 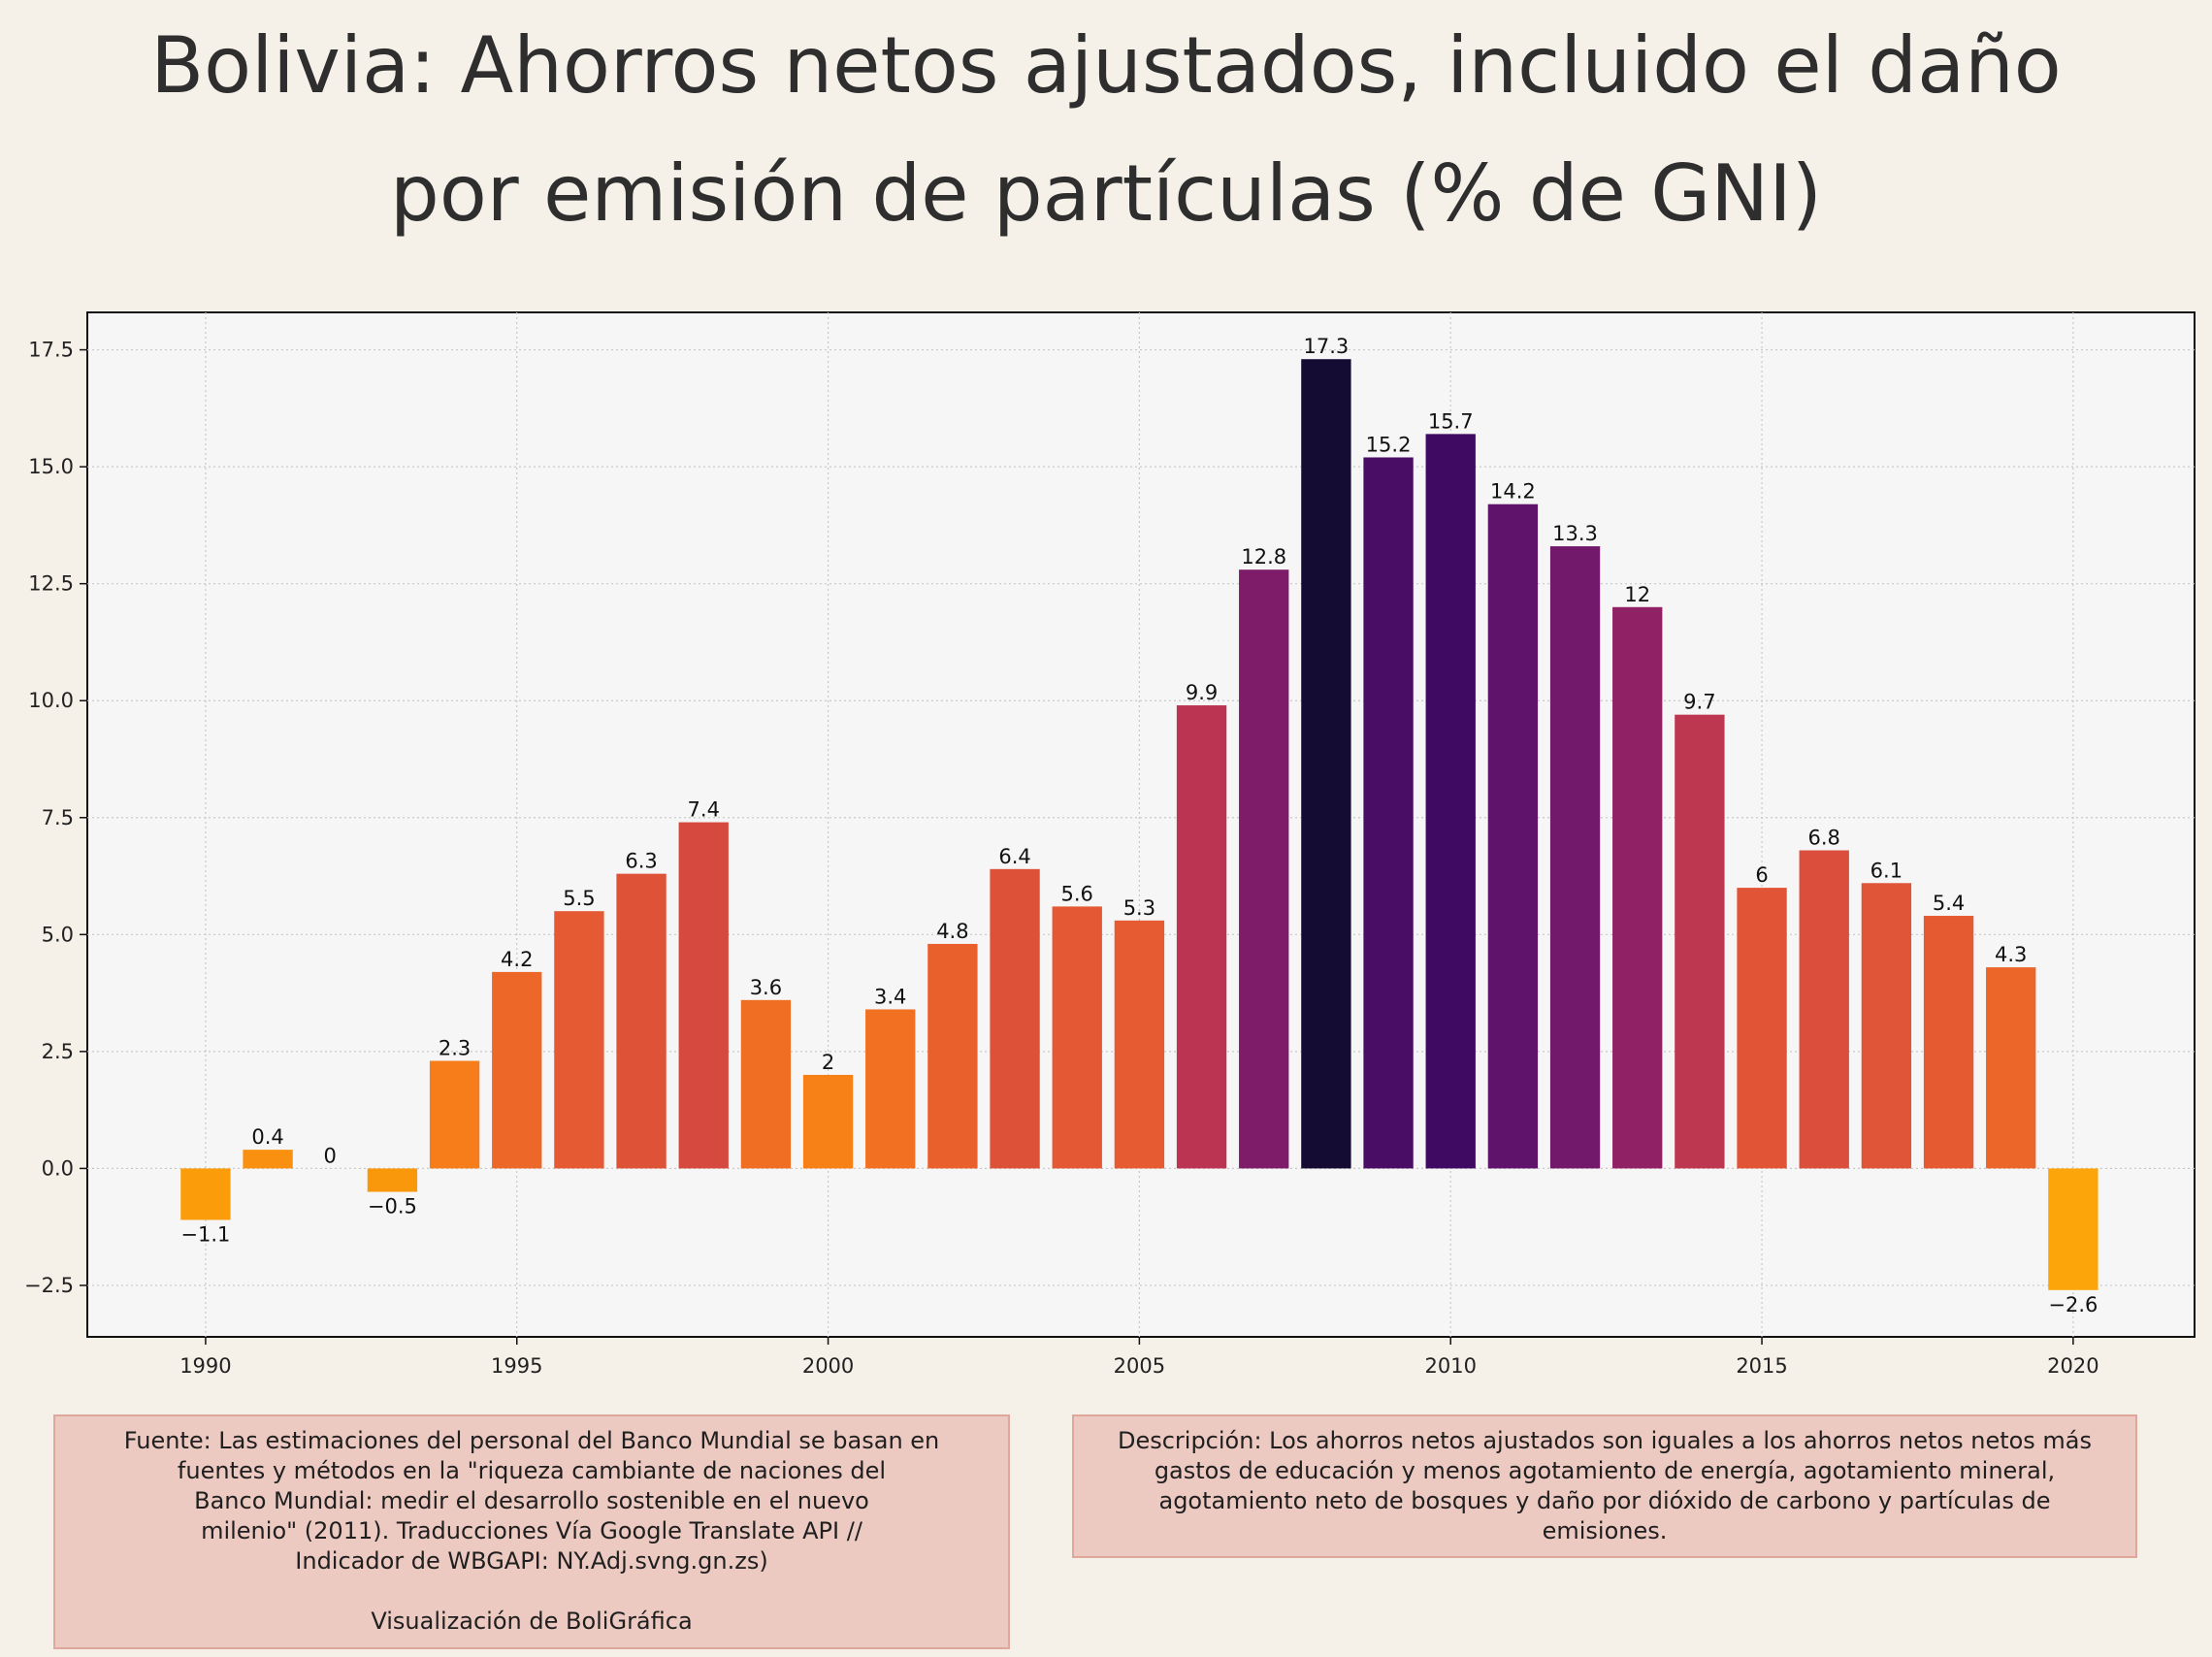 I want to click on data-label-2020: −2.6, so click(x=2073, y=1304).